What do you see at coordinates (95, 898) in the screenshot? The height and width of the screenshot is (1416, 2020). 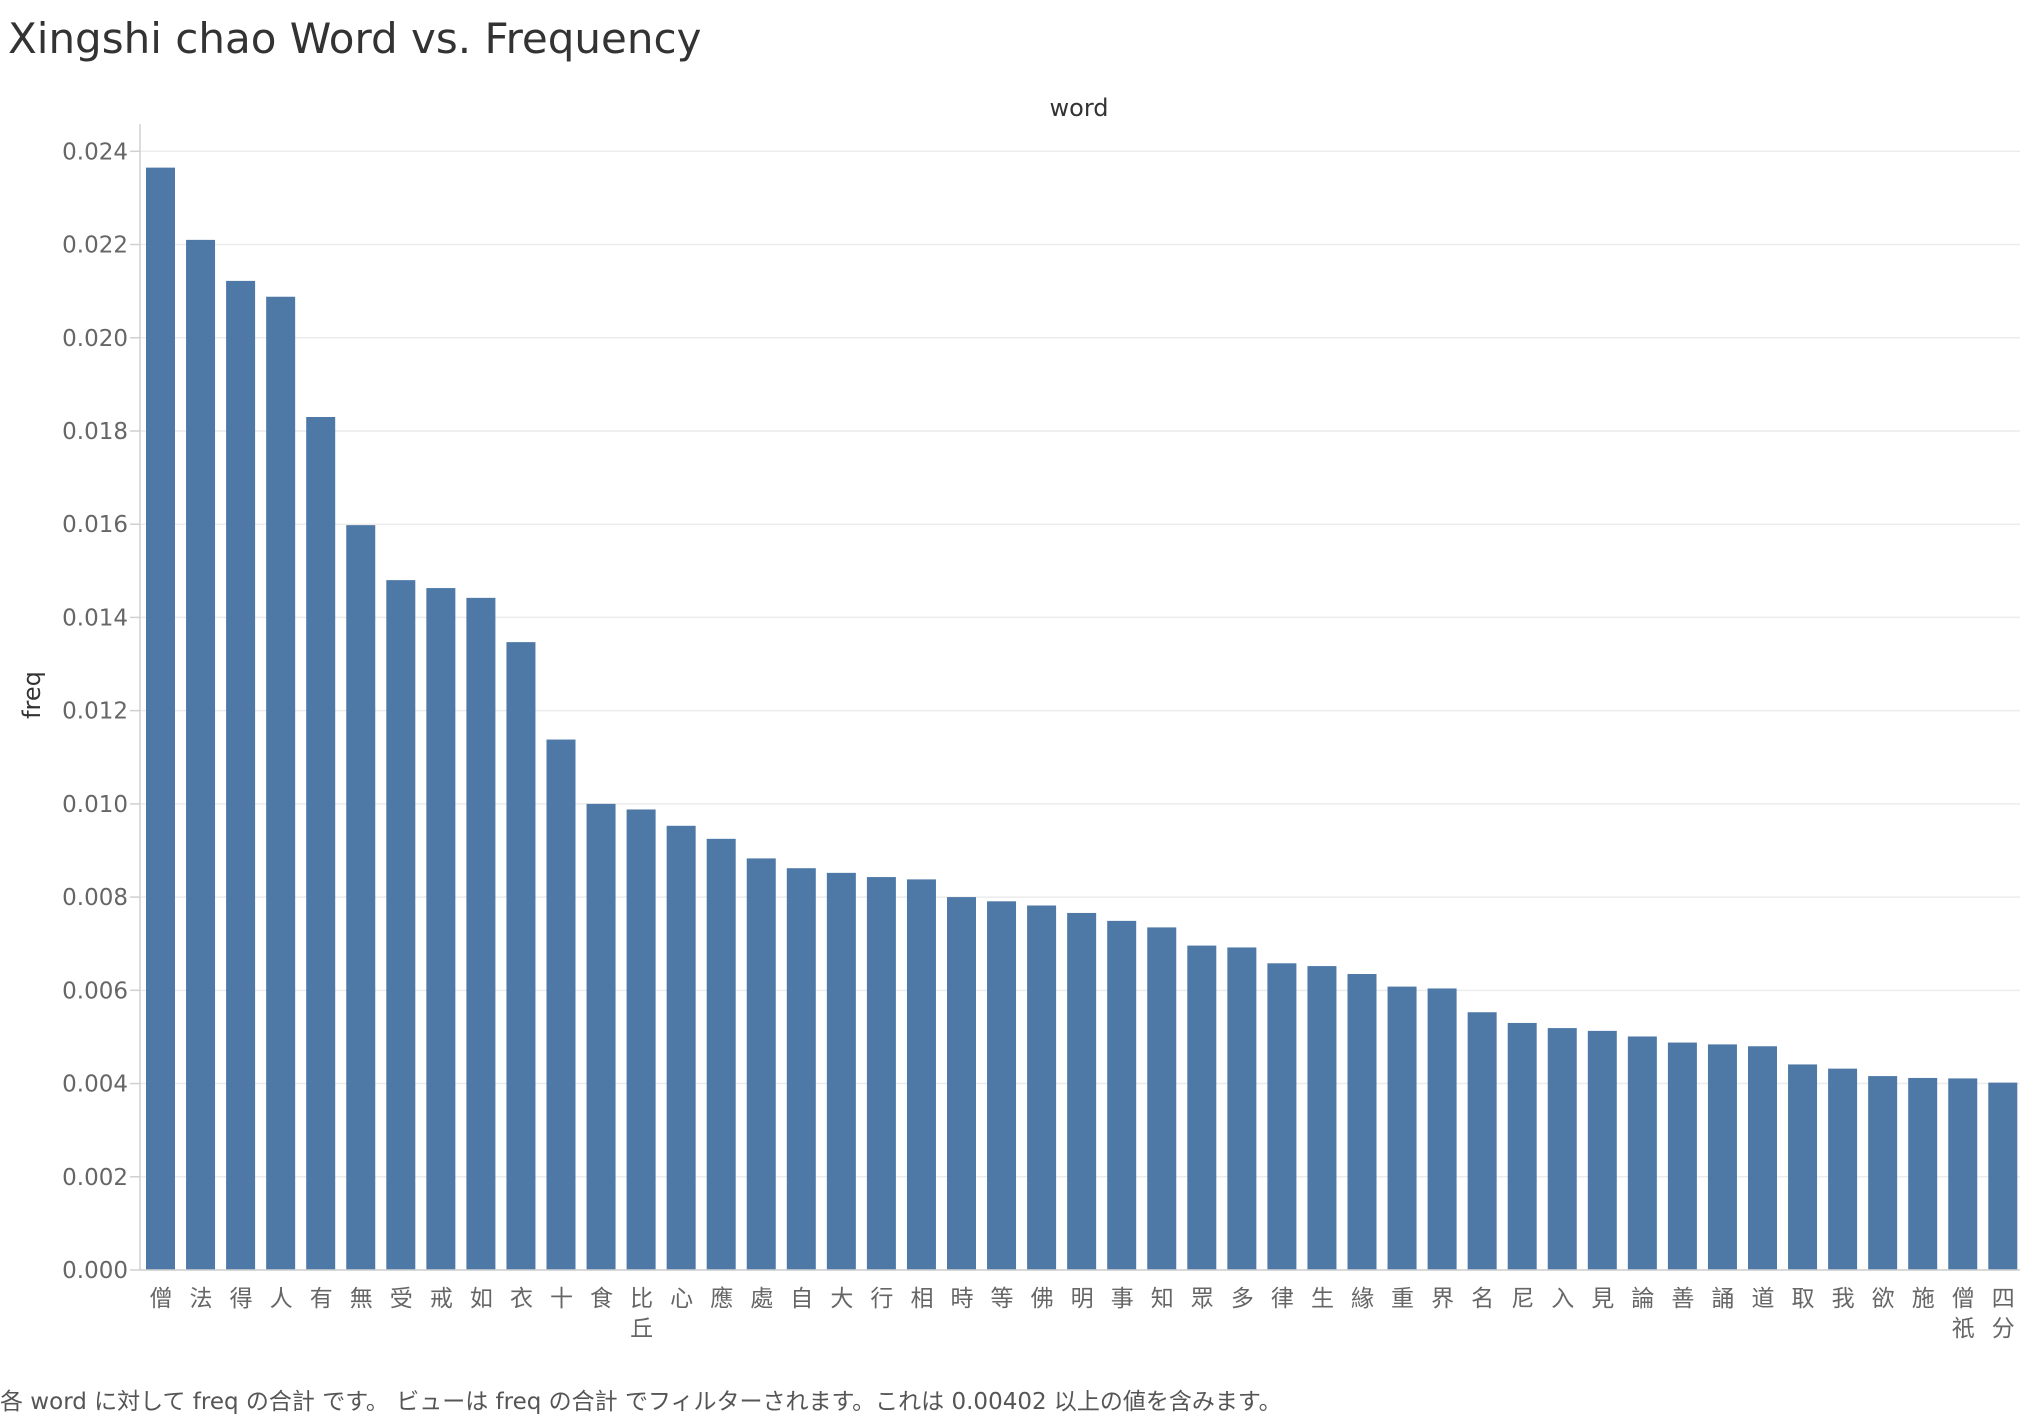 I see `y-tick-label: 0.008` at bounding box center [95, 898].